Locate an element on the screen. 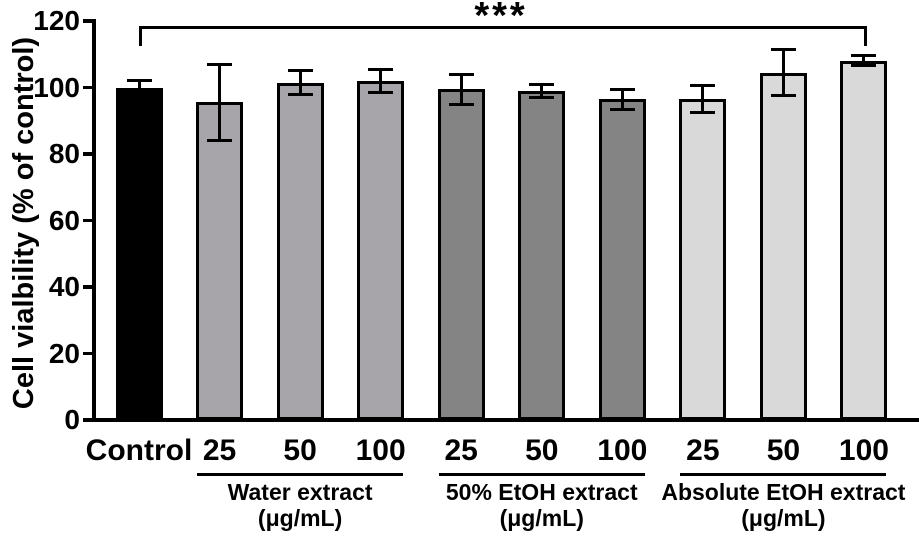  x-axis-line is located at coordinates (505, 420).